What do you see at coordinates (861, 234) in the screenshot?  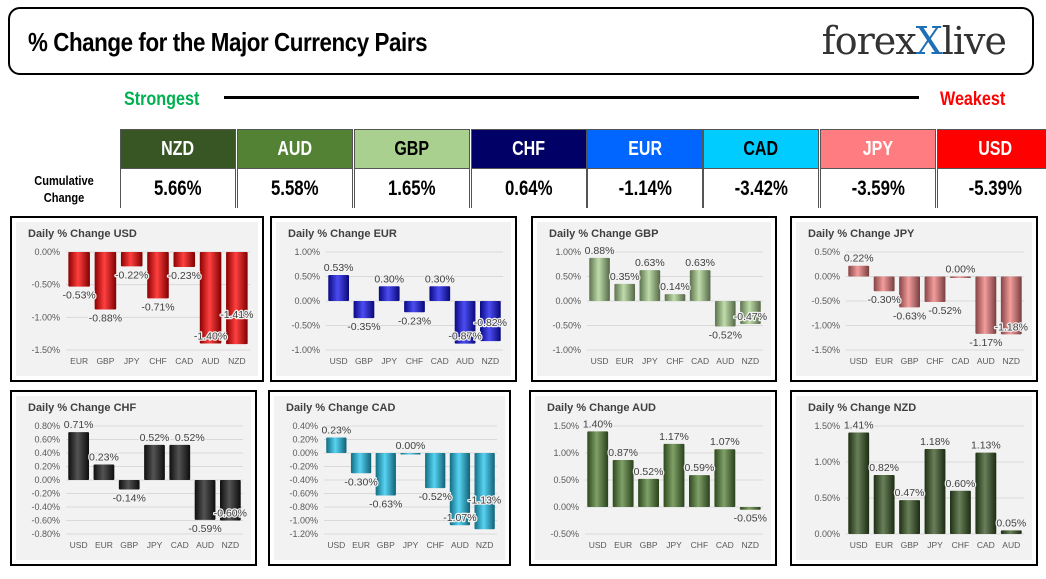 I see `chart-title: Daily % Change JPY` at bounding box center [861, 234].